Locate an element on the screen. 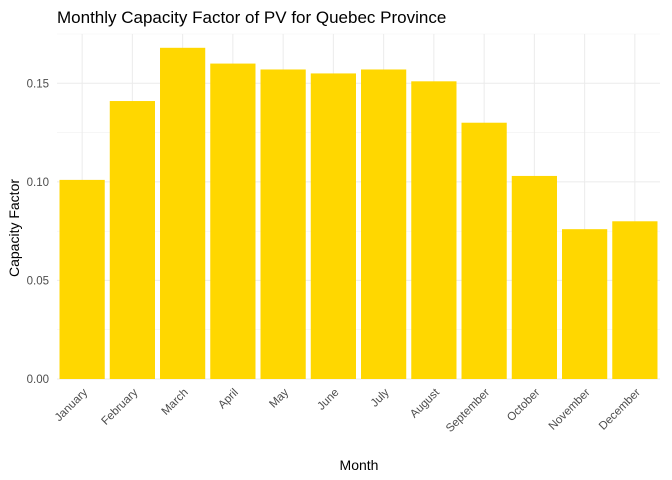 The width and height of the screenshot is (672, 480). bar-april is located at coordinates (233, 221).